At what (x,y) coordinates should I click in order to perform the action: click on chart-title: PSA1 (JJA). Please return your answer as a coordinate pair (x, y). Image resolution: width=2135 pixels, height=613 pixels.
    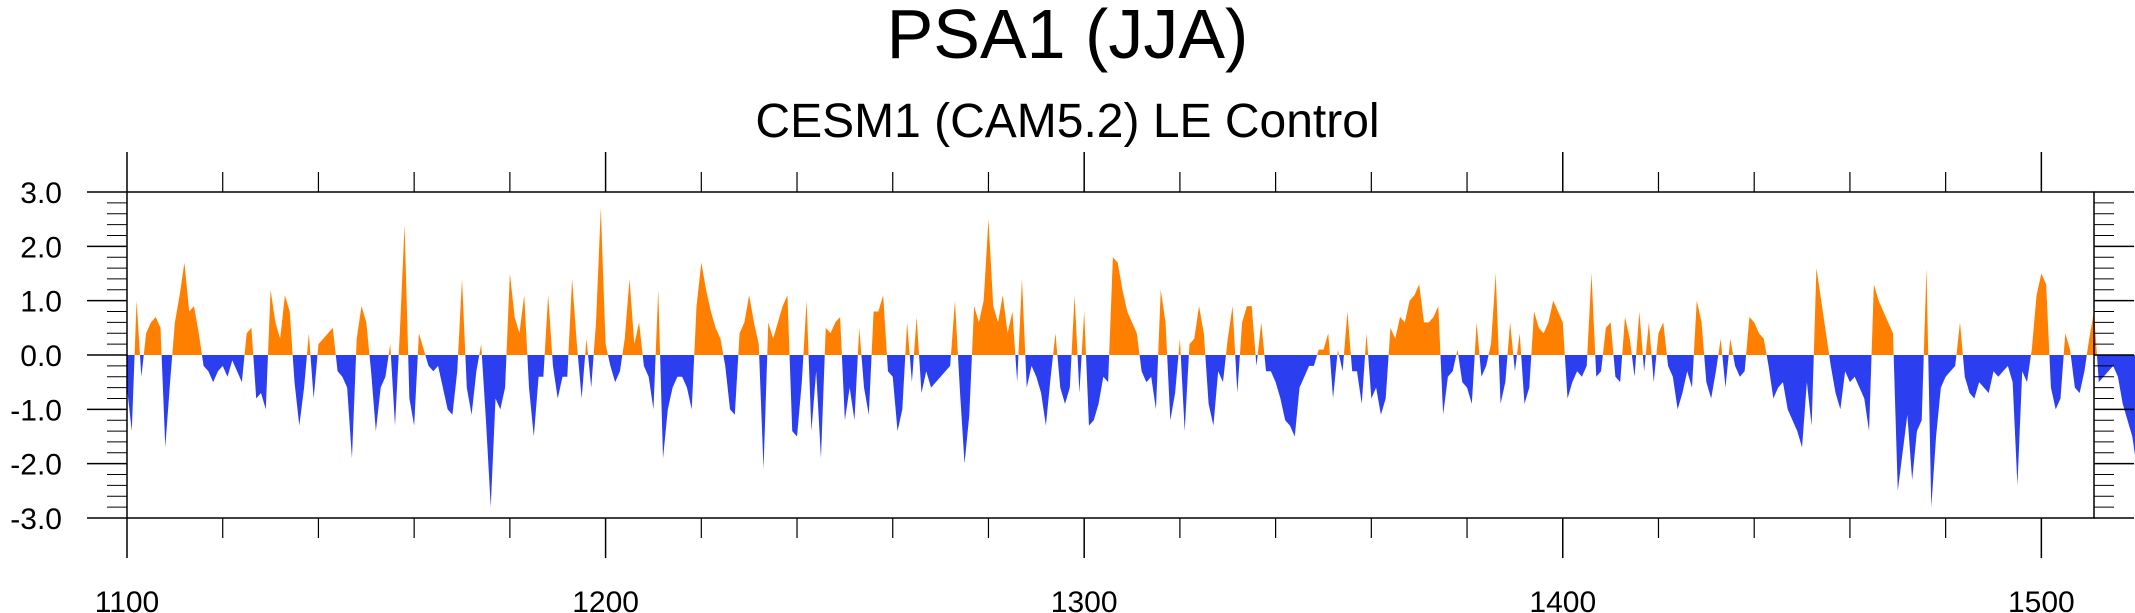
    Looking at the image, I should click on (1067, 36).